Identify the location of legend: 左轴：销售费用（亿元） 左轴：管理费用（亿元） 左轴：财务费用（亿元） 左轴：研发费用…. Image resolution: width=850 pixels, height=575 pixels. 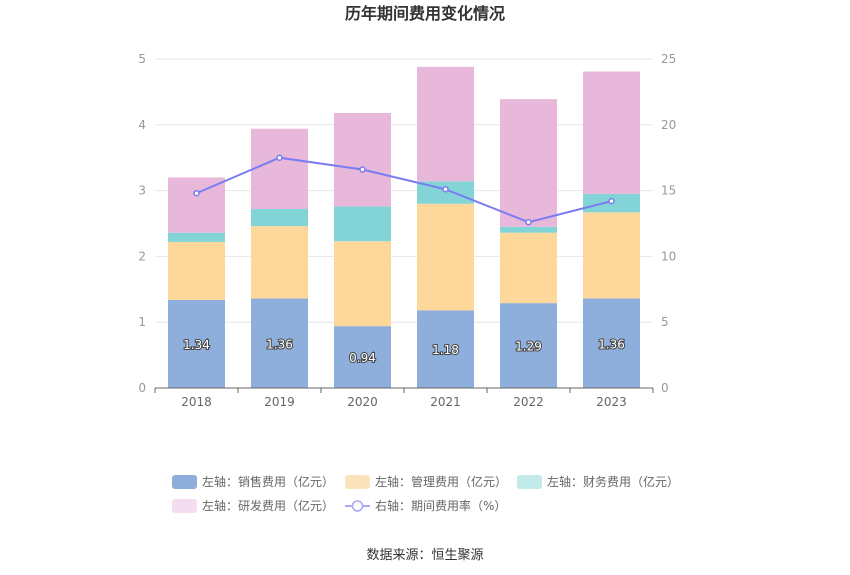
(425, 493).